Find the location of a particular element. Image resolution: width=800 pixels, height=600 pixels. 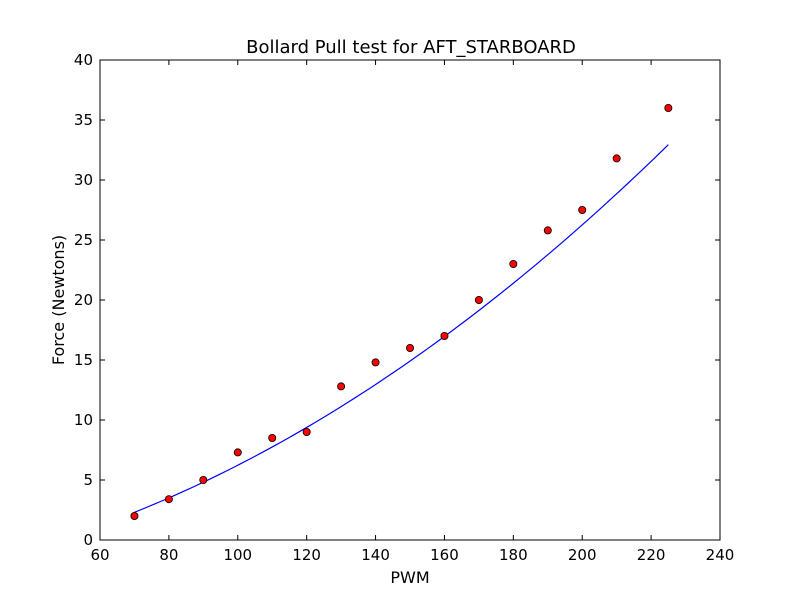

y-axis-label: Force (Newtons) is located at coordinates (58, 300).